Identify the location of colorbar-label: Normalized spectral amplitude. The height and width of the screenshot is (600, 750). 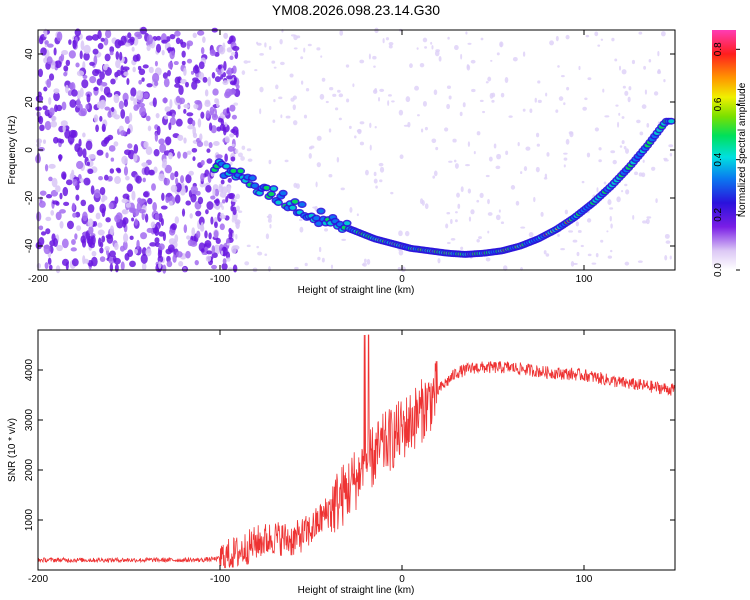
(742, 149).